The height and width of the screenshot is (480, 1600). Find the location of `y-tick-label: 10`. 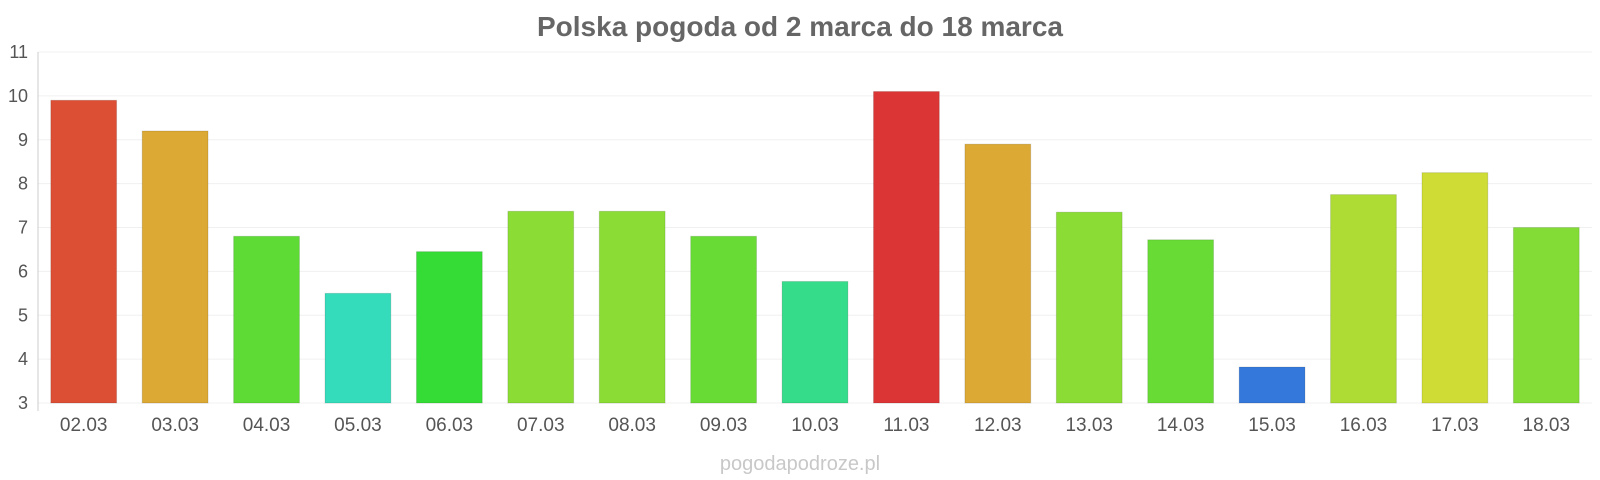

y-tick-label: 10 is located at coordinates (18, 96).